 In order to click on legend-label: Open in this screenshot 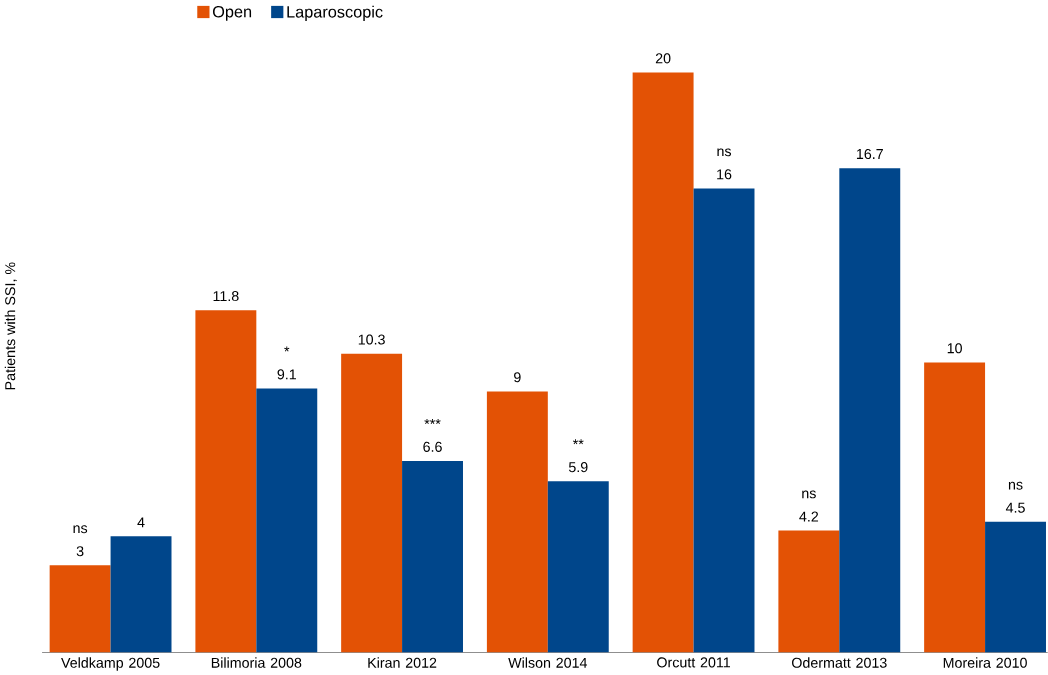, I will do `click(232, 13)`.